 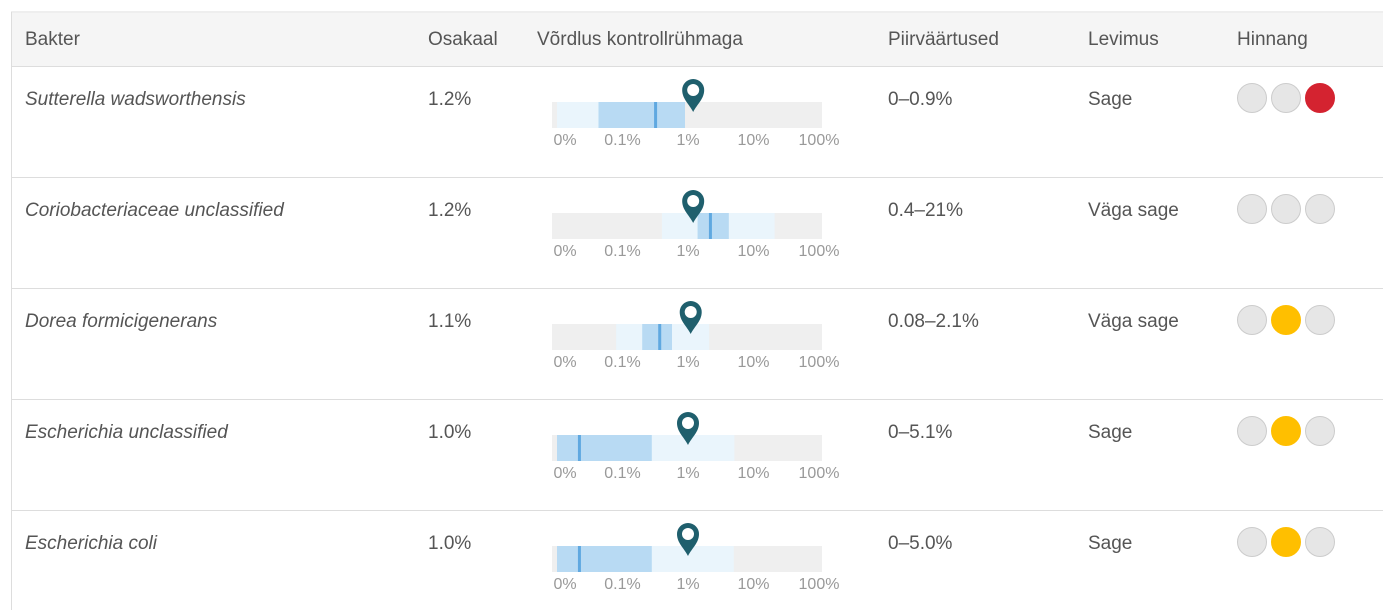 I want to click on reference-range: 0–5.0%, so click(x=920, y=543).